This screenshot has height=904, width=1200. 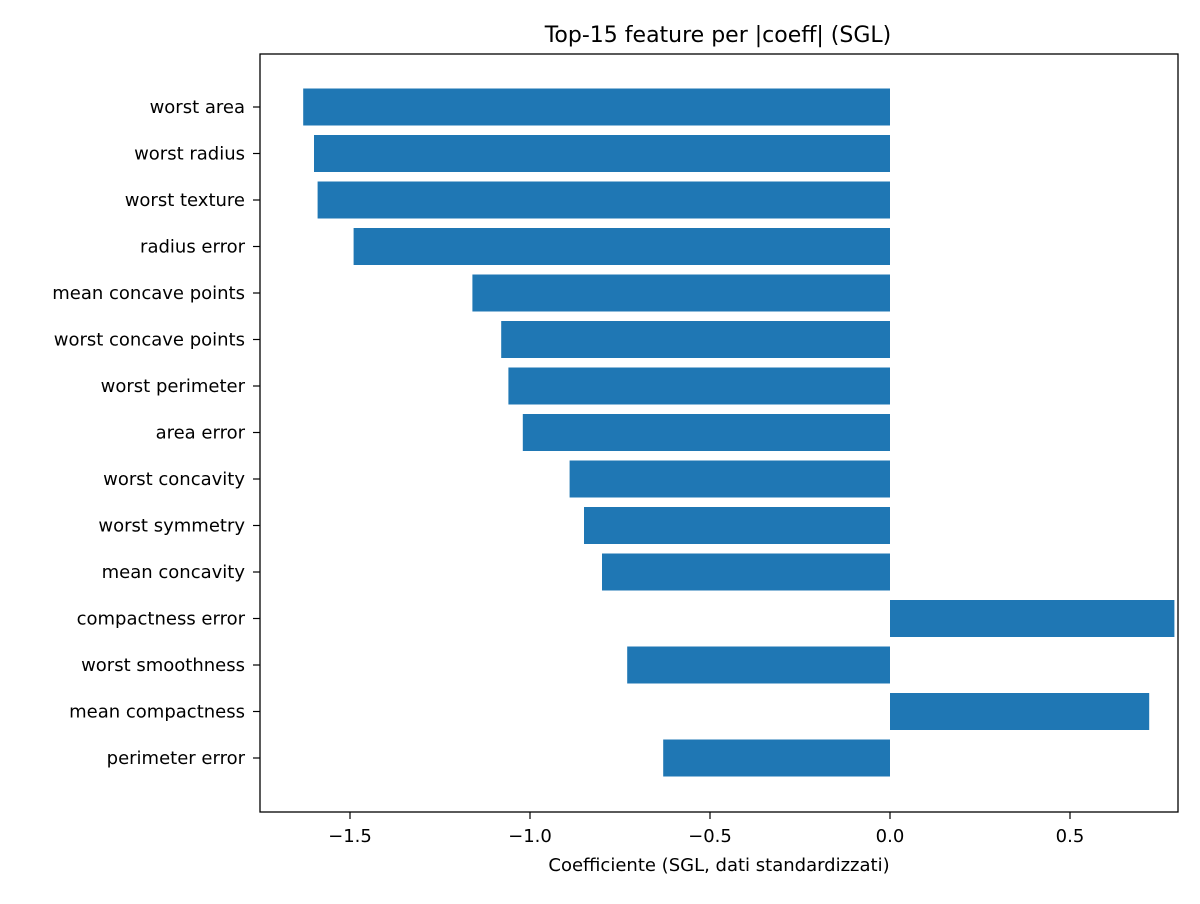 I want to click on x-tick-label-3: 0.0, so click(x=890, y=836).